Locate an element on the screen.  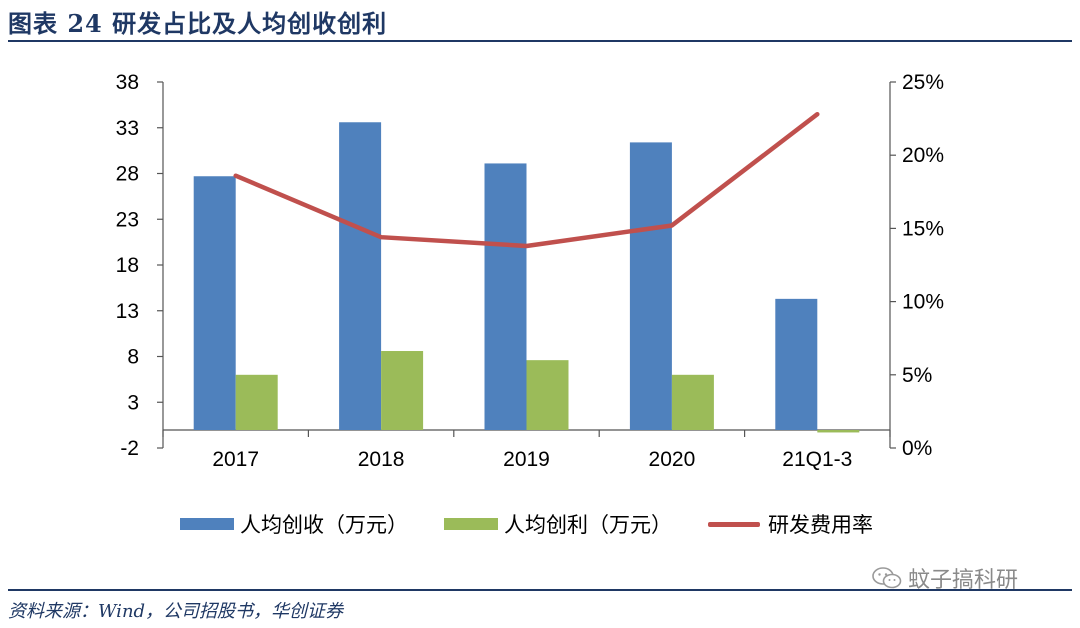
legend-swatch-revenue is located at coordinates (207, 524).